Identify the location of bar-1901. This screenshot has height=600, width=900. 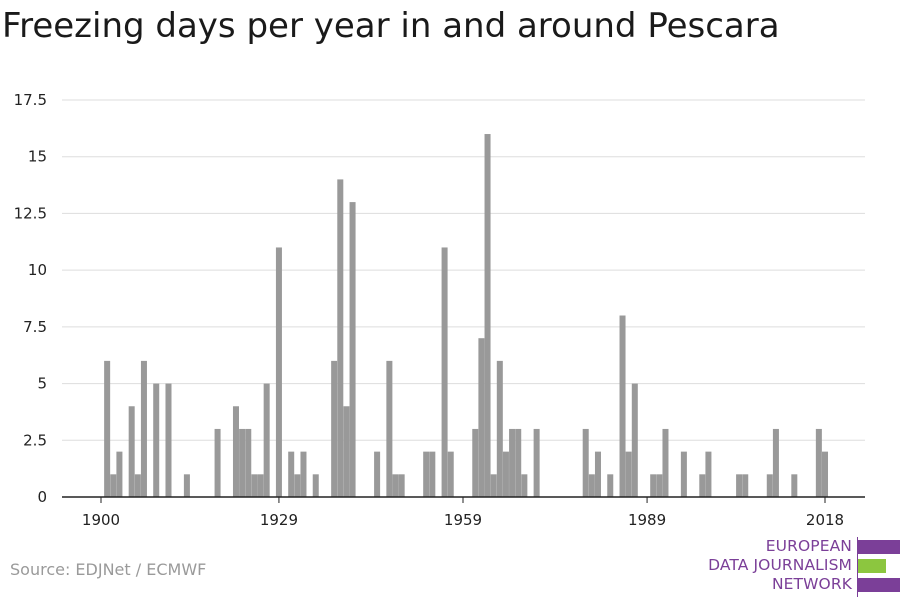
(107, 428).